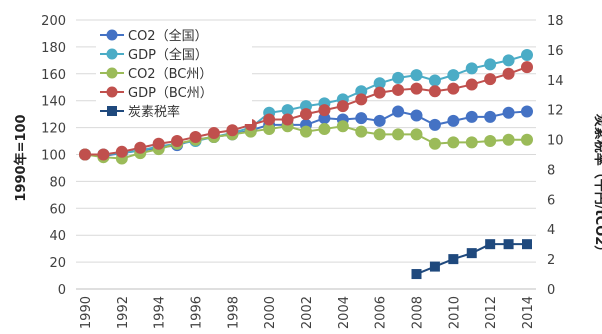 Image resolution: width=602 pixels, height=334 pixels. Describe the element at coordinates (551, 170) in the screenshot. I see `right-y-tick-label: 8` at that location.